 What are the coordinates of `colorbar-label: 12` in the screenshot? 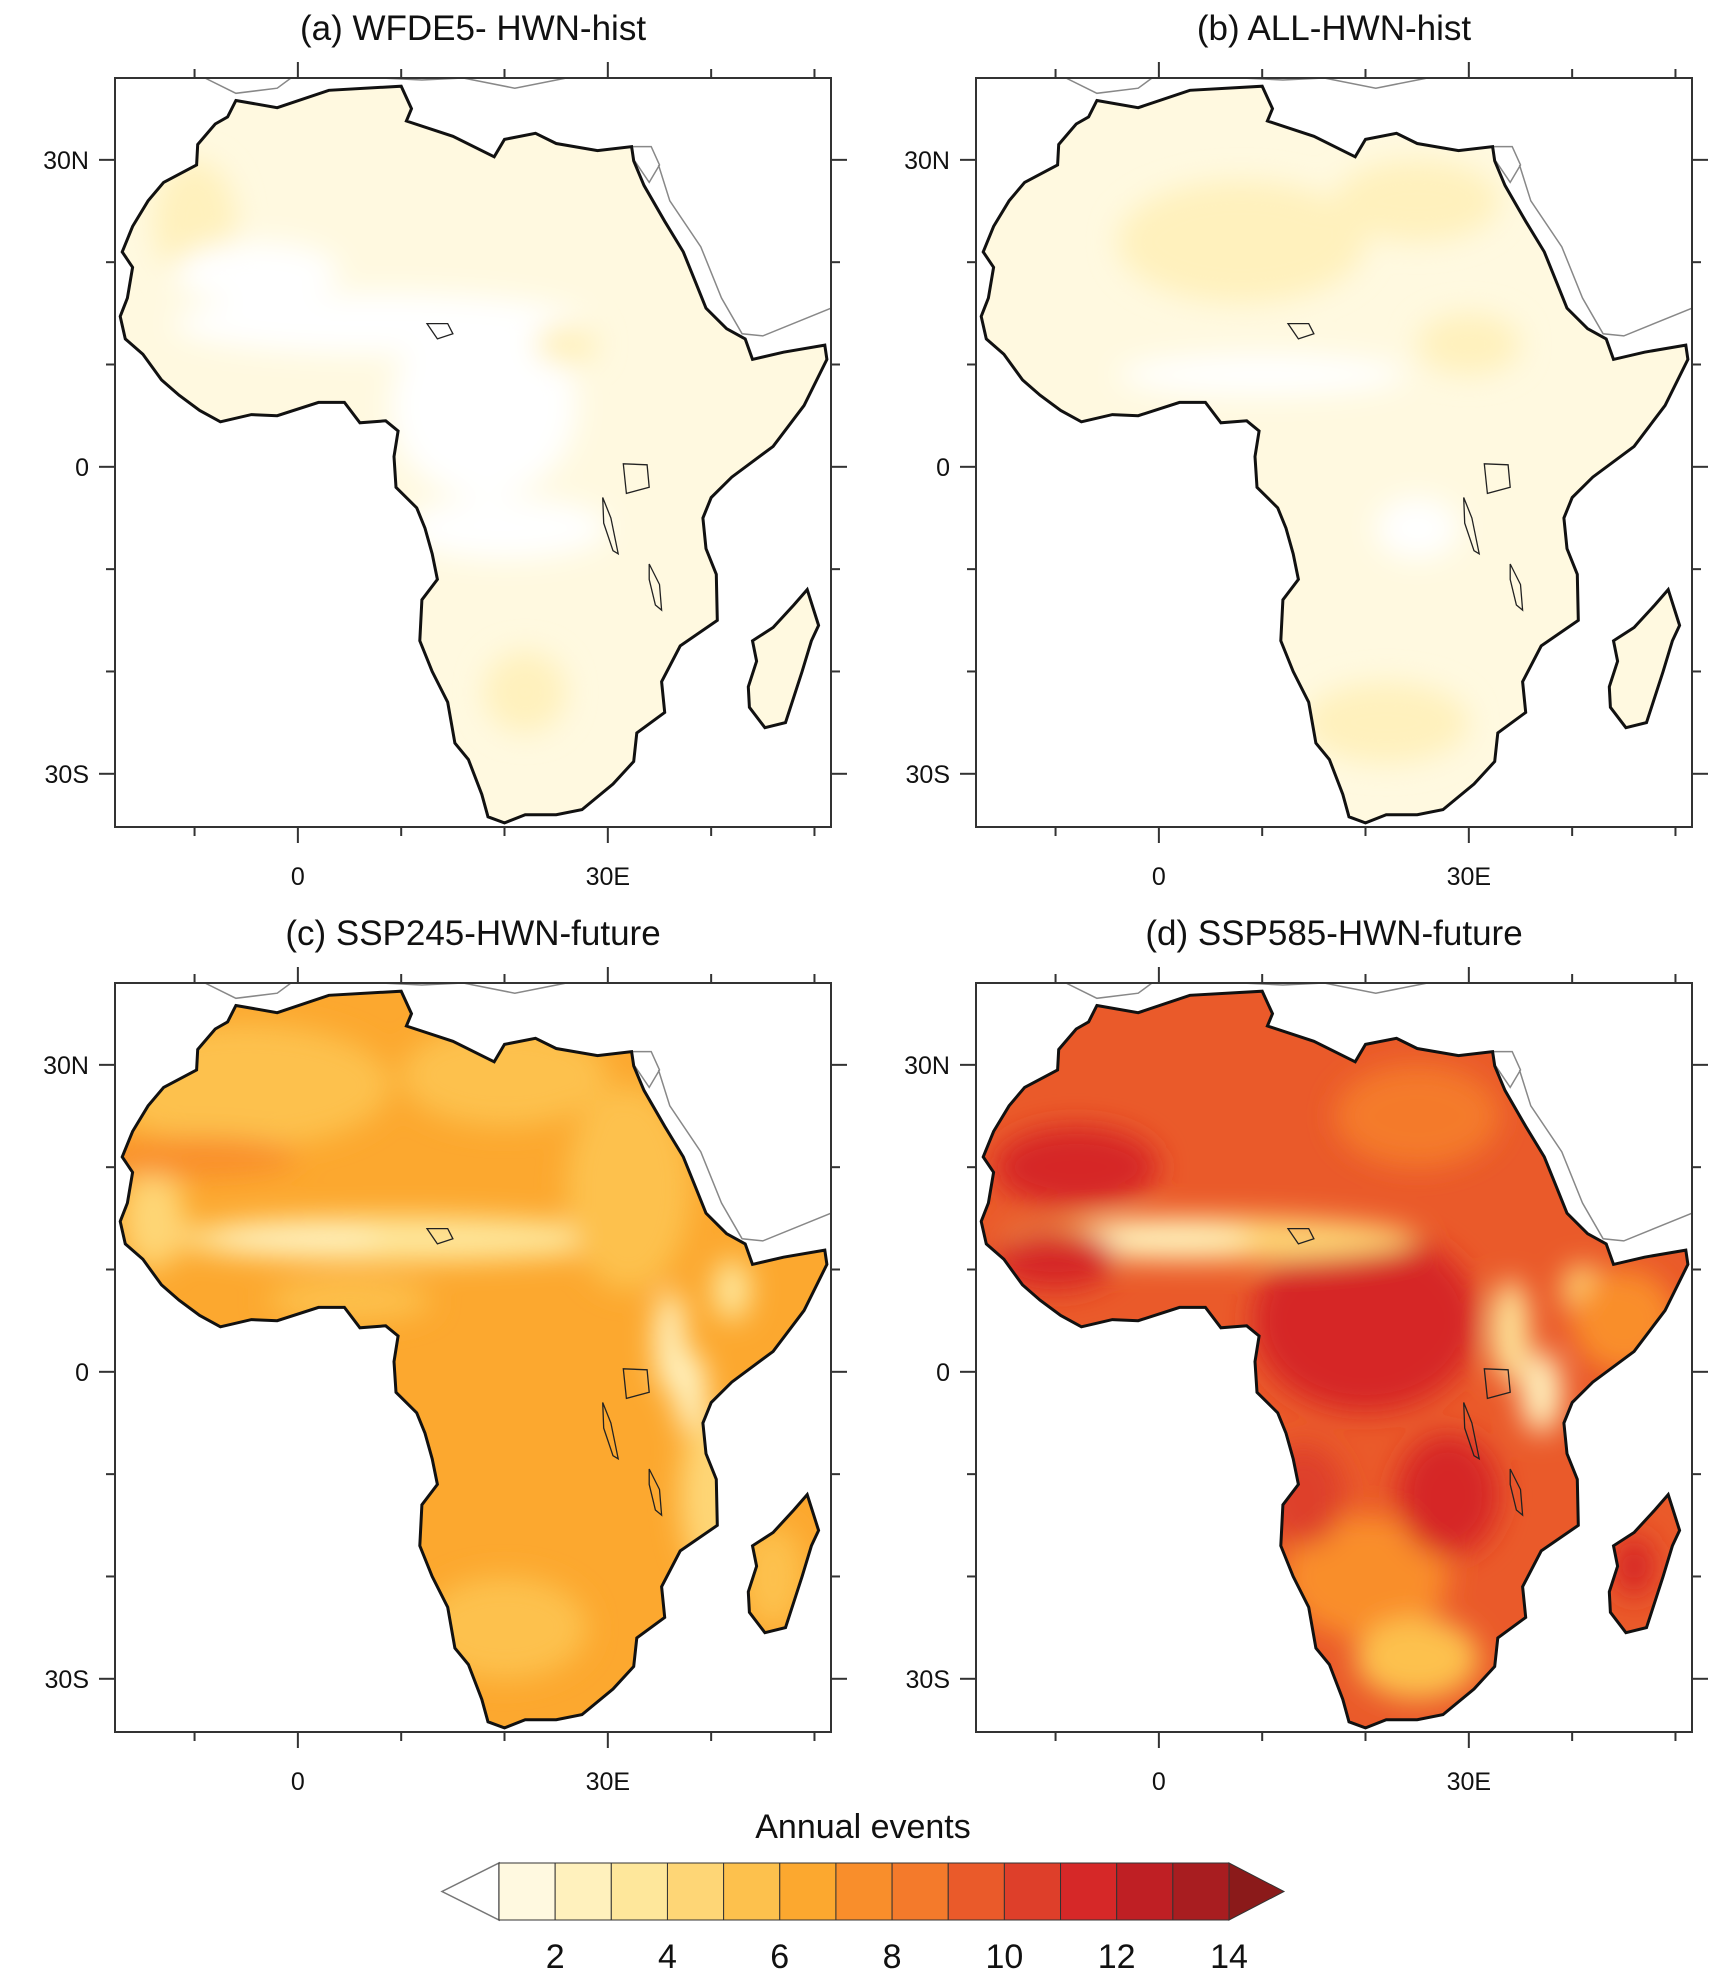 It's located at (1117, 1956).